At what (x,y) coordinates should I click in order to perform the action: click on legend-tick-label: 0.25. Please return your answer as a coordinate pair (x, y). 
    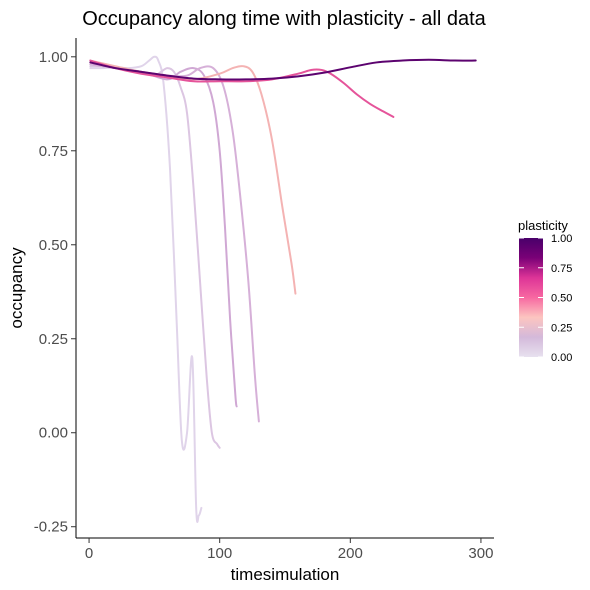
    Looking at the image, I should click on (561, 328).